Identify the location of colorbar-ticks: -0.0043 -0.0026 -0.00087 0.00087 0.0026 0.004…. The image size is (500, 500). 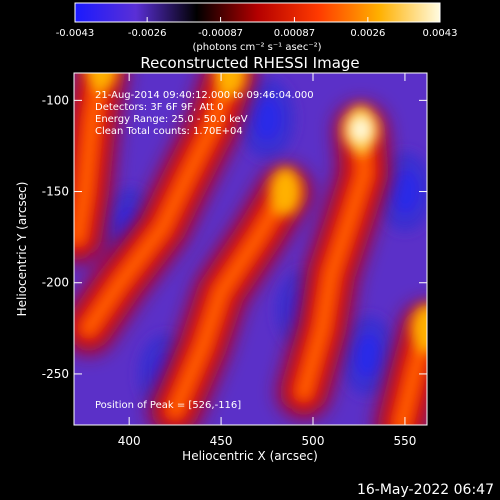
(257, 28).